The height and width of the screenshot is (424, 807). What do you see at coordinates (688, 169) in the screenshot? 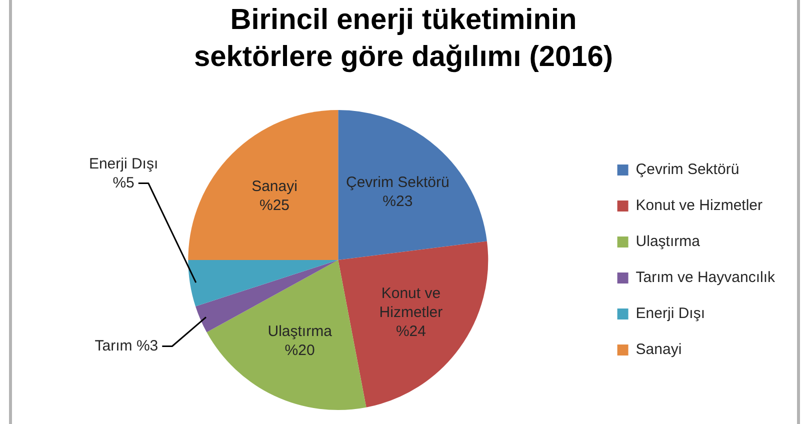
I see `legend-label: Çevrim Sektörü` at bounding box center [688, 169].